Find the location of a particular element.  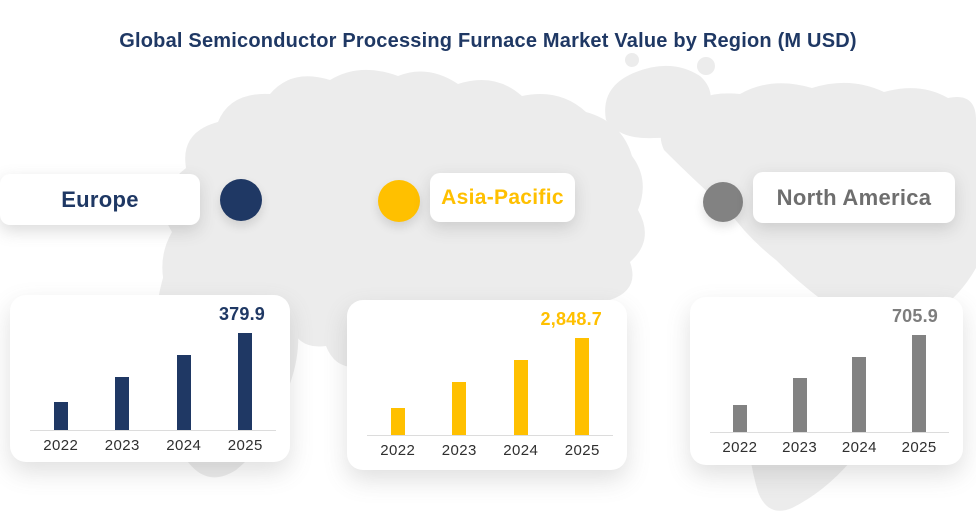

europe-bar-chart-card: 379.9 2022 2023 2024 2025 is located at coordinates (150, 378).